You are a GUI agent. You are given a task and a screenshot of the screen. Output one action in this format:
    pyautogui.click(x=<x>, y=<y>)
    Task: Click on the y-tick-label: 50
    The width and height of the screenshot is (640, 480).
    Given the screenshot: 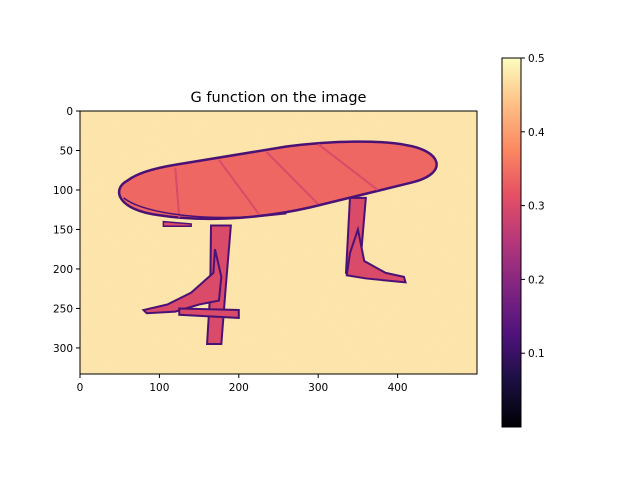 What is the action you would take?
    pyautogui.click(x=66, y=151)
    